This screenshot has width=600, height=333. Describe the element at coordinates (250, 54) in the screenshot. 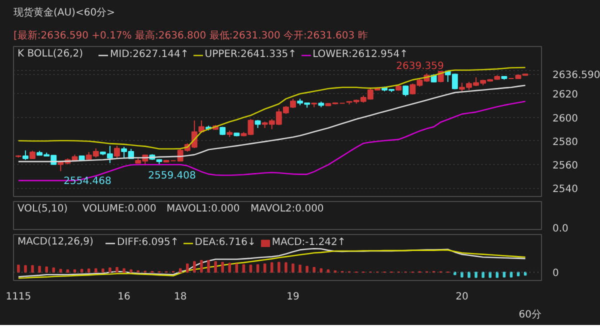

I see `legend-label: UPPER:2641.335↑` at that location.